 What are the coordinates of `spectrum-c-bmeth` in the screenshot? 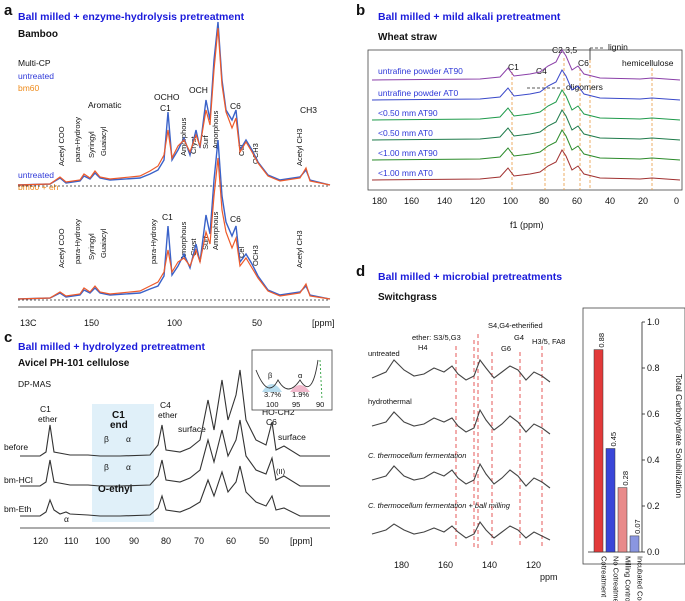 It's located at (175, 491).